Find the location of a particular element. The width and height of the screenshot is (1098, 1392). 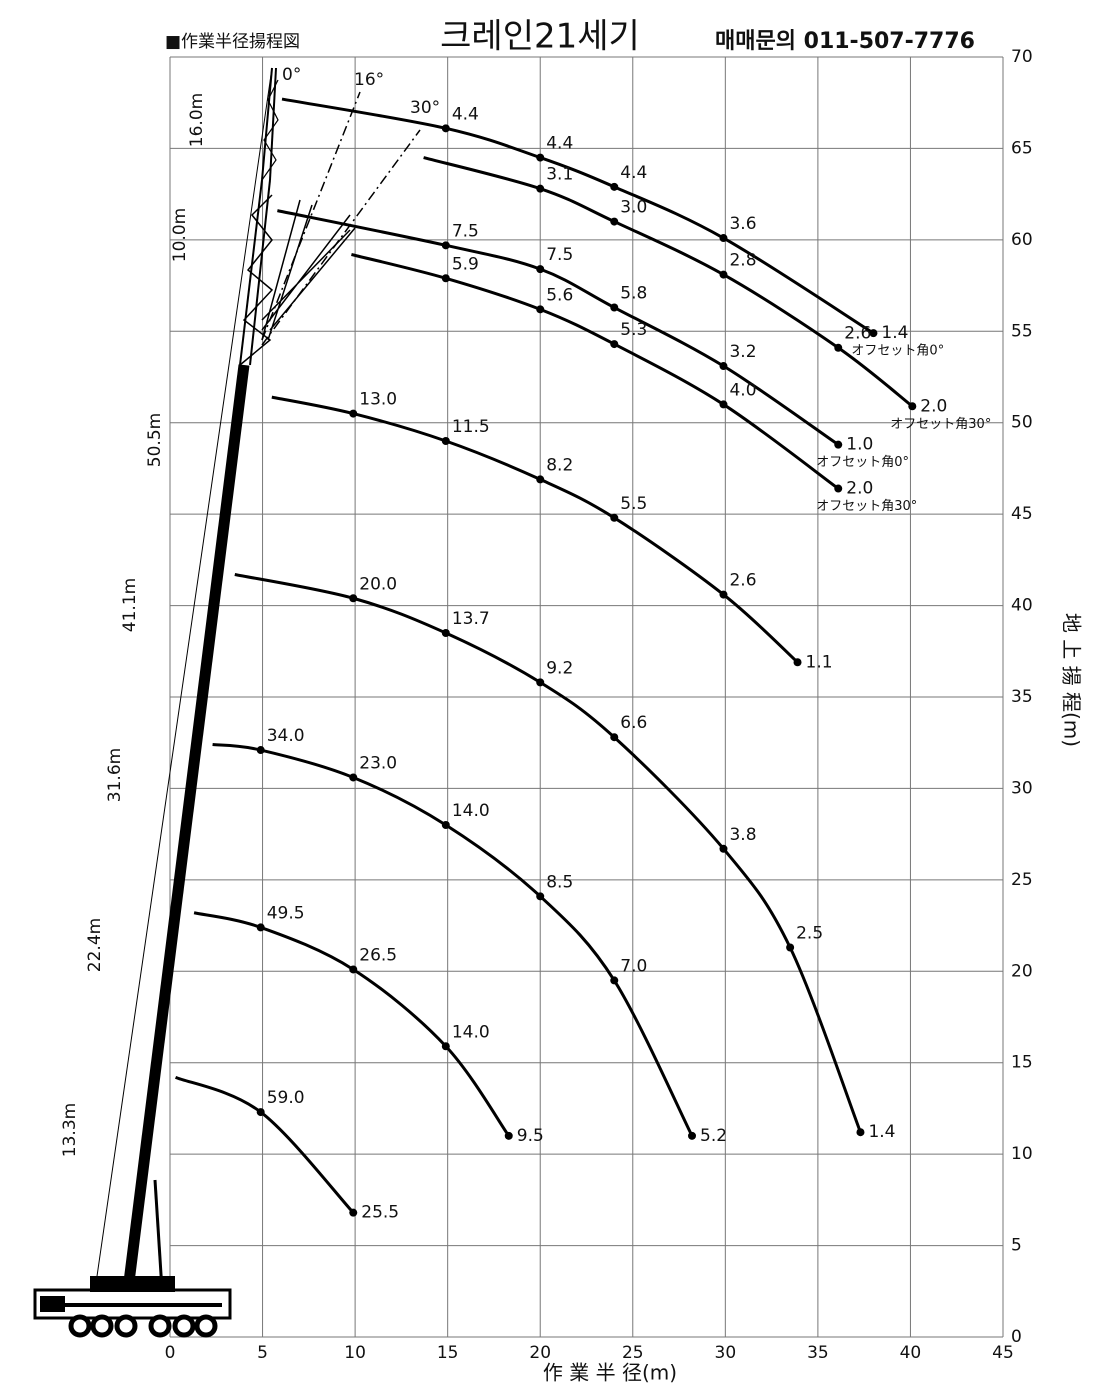

y-tick-label: 60 is located at coordinates (1022, 240).